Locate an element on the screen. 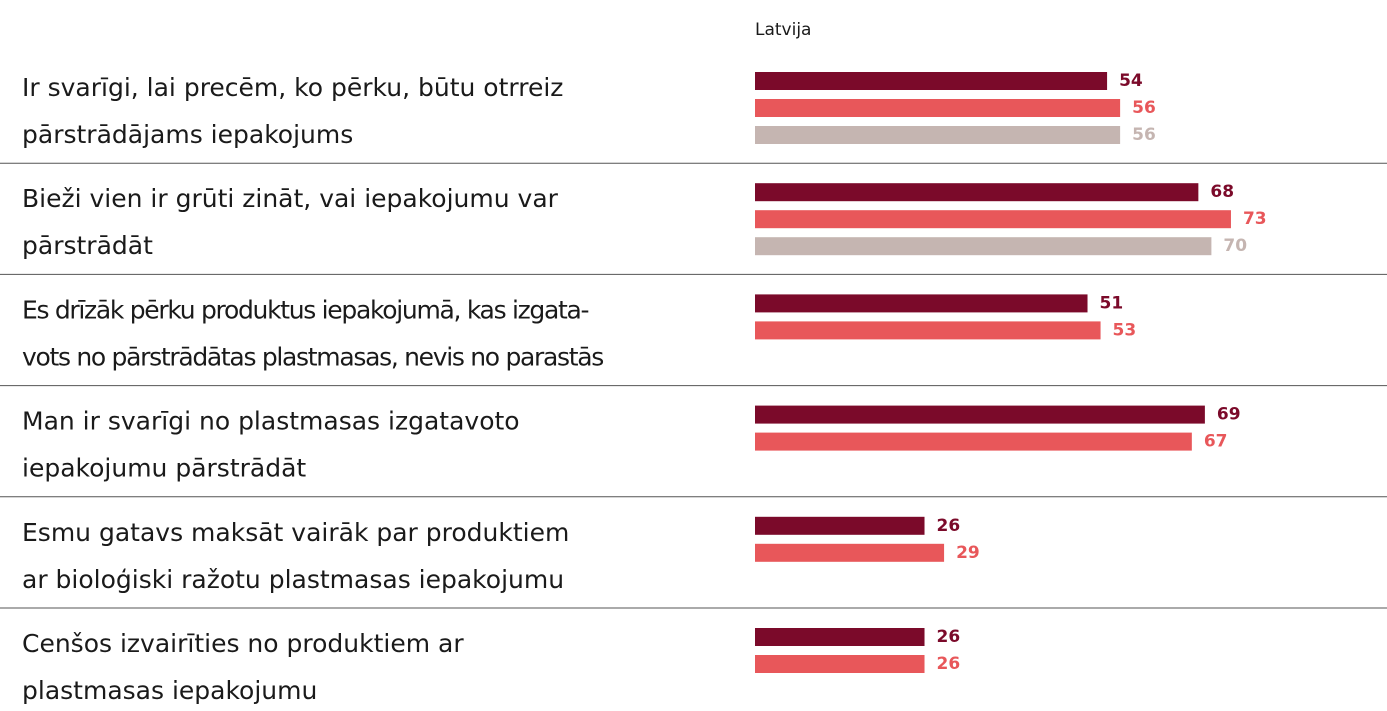 Image resolution: width=1387 pixels, height=711 pixels. value-label: 69 is located at coordinates (1229, 415).